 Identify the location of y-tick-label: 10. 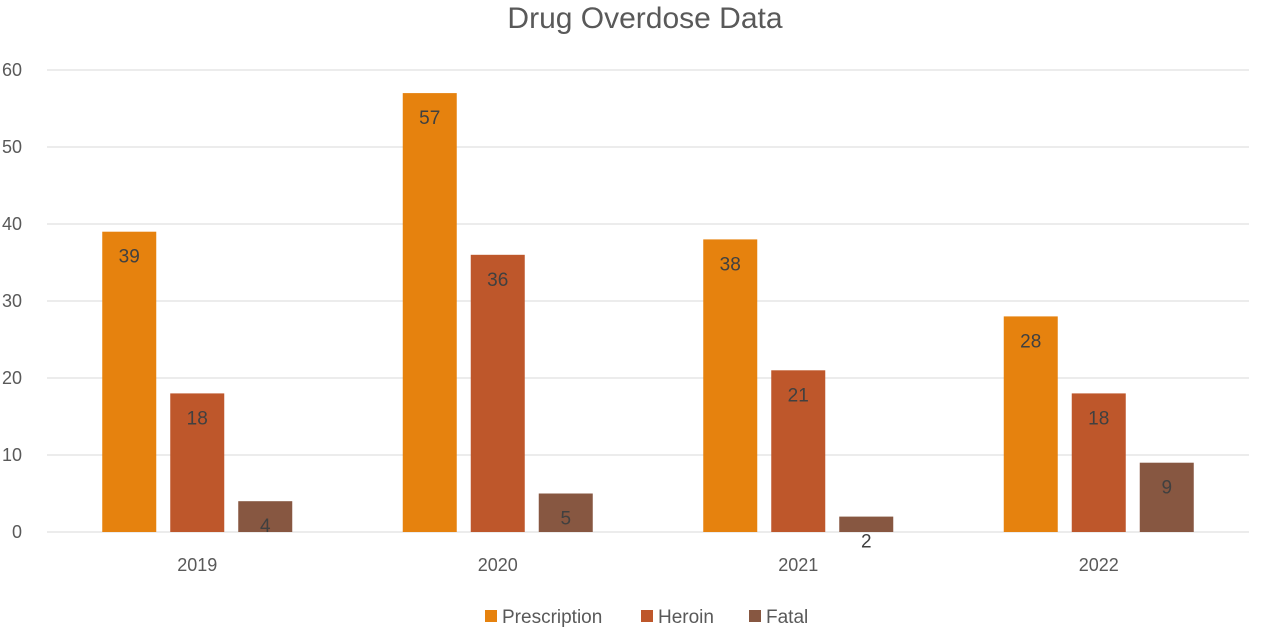
(12, 455).